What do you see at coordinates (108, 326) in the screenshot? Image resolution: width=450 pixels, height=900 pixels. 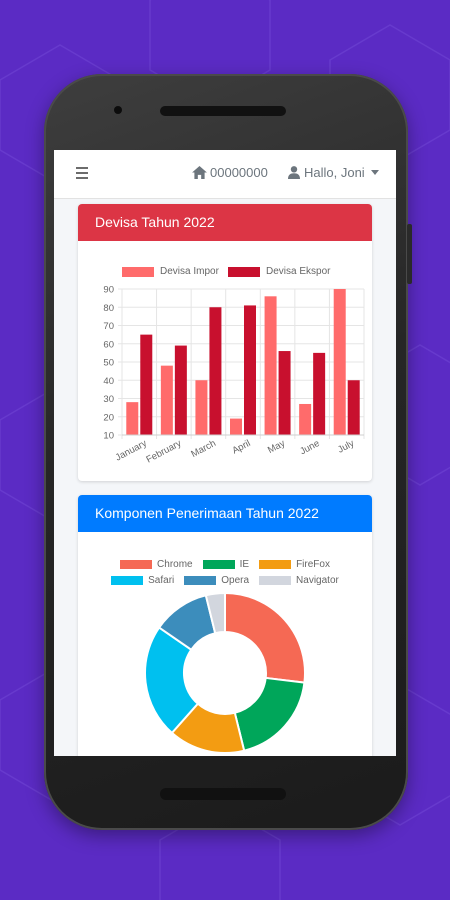 I see `y-tick-label: 70` at bounding box center [108, 326].